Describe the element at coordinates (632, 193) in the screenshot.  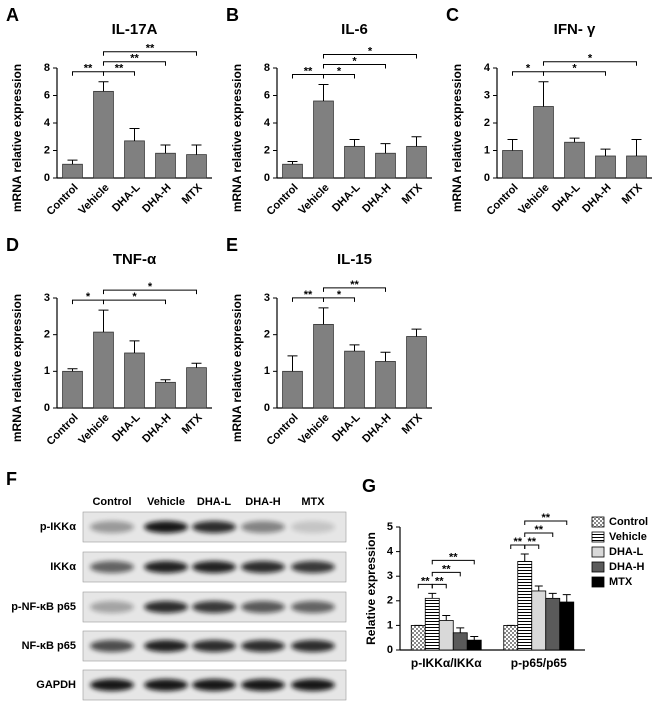
I see `x-tick-label: MTX` at that location.